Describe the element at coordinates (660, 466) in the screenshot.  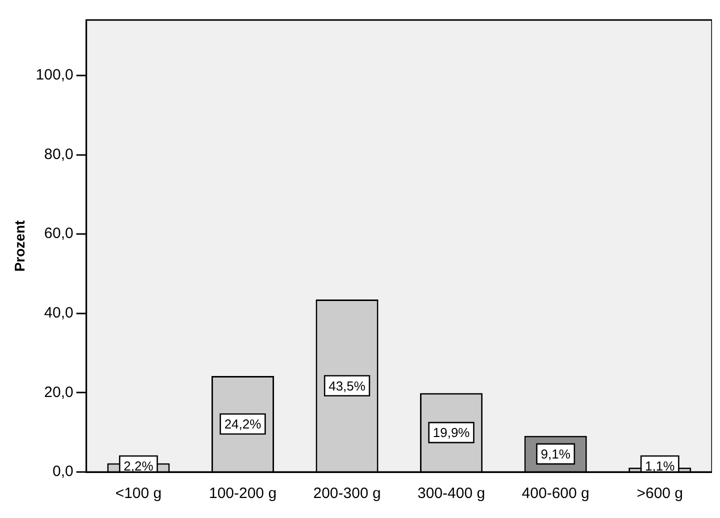
I see `data-label: 1,1%` at that location.